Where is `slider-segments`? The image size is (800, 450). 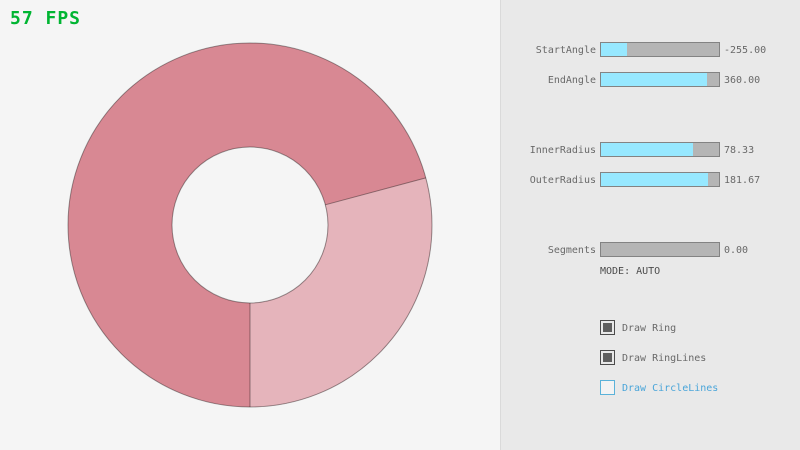 slider-segments is located at coordinates (660, 249).